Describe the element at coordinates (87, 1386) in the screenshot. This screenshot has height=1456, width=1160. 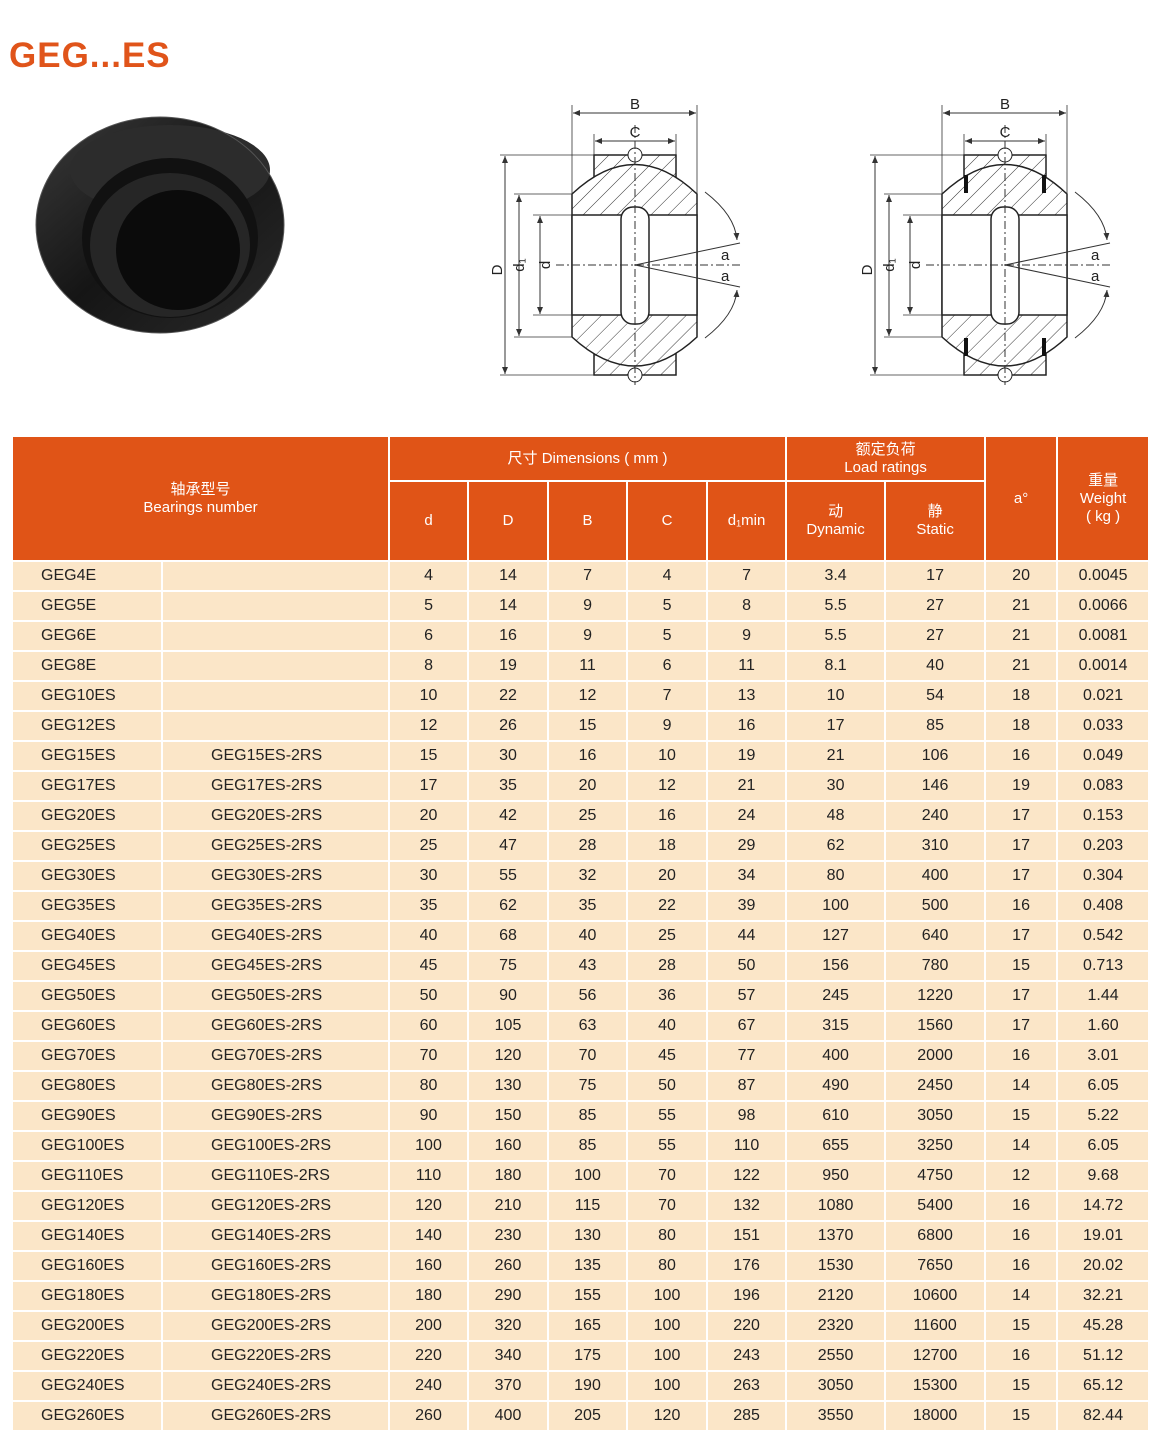
I see `cell-bearing-number: GEG240ES` at that location.